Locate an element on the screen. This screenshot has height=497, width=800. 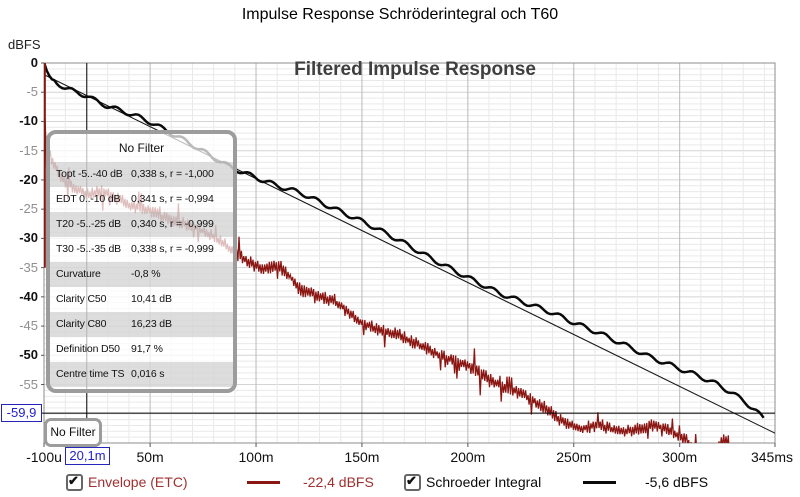
y-tick-label: -15 is located at coordinates (28, 150).